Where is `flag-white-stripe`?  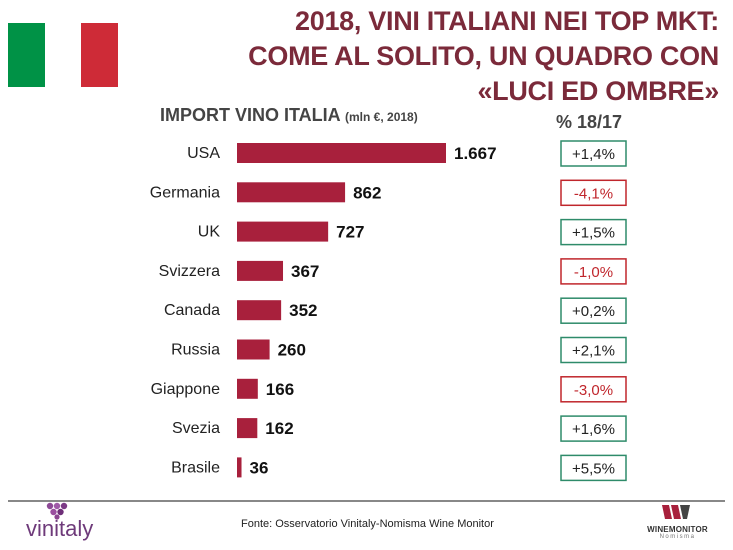
flag-white-stripe is located at coordinates (63, 55).